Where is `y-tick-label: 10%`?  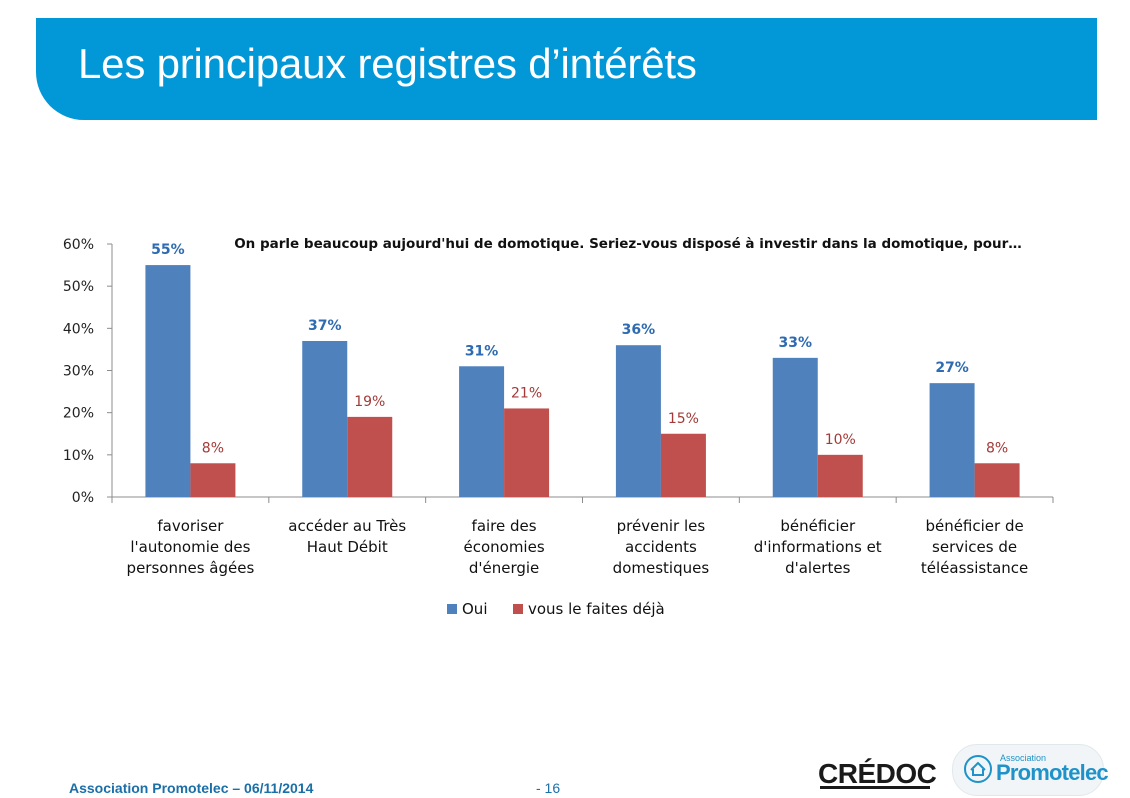 y-tick-label: 10% is located at coordinates (78, 456).